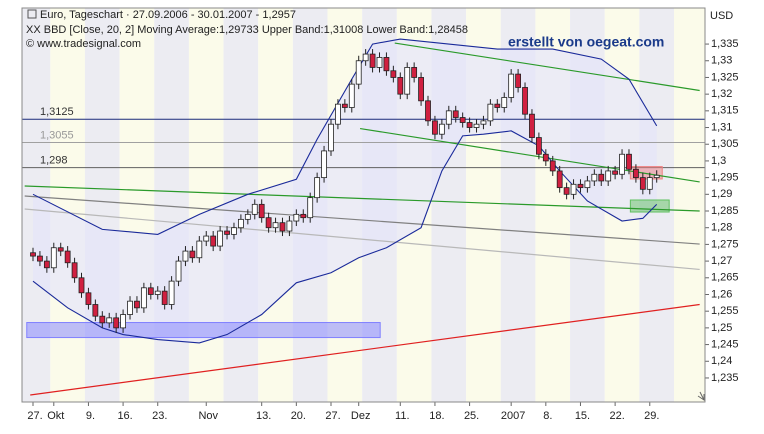 The image size is (764, 434). Describe the element at coordinates (57, 135) in the screenshot. I see `level-label: 1,3055` at that location.